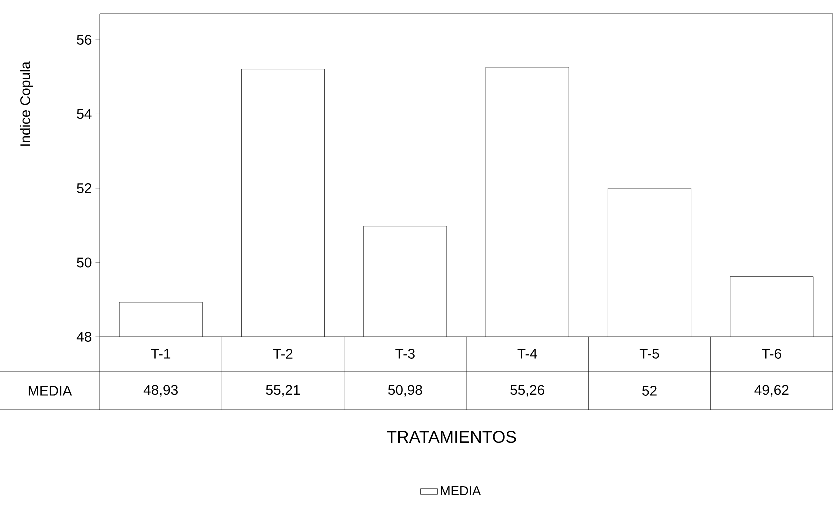 The height and width of the screenshot is (510, 833). I want to click on data-label: 48,93, so click(161, 391).